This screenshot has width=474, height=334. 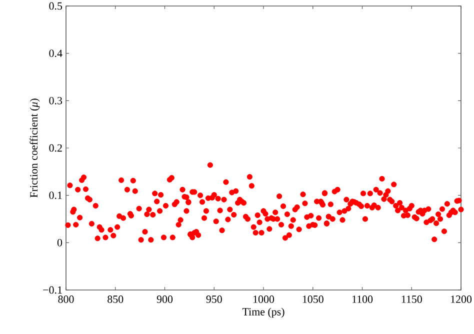 I want to click on x-tick-label: 950, so click(x=214, y=299).